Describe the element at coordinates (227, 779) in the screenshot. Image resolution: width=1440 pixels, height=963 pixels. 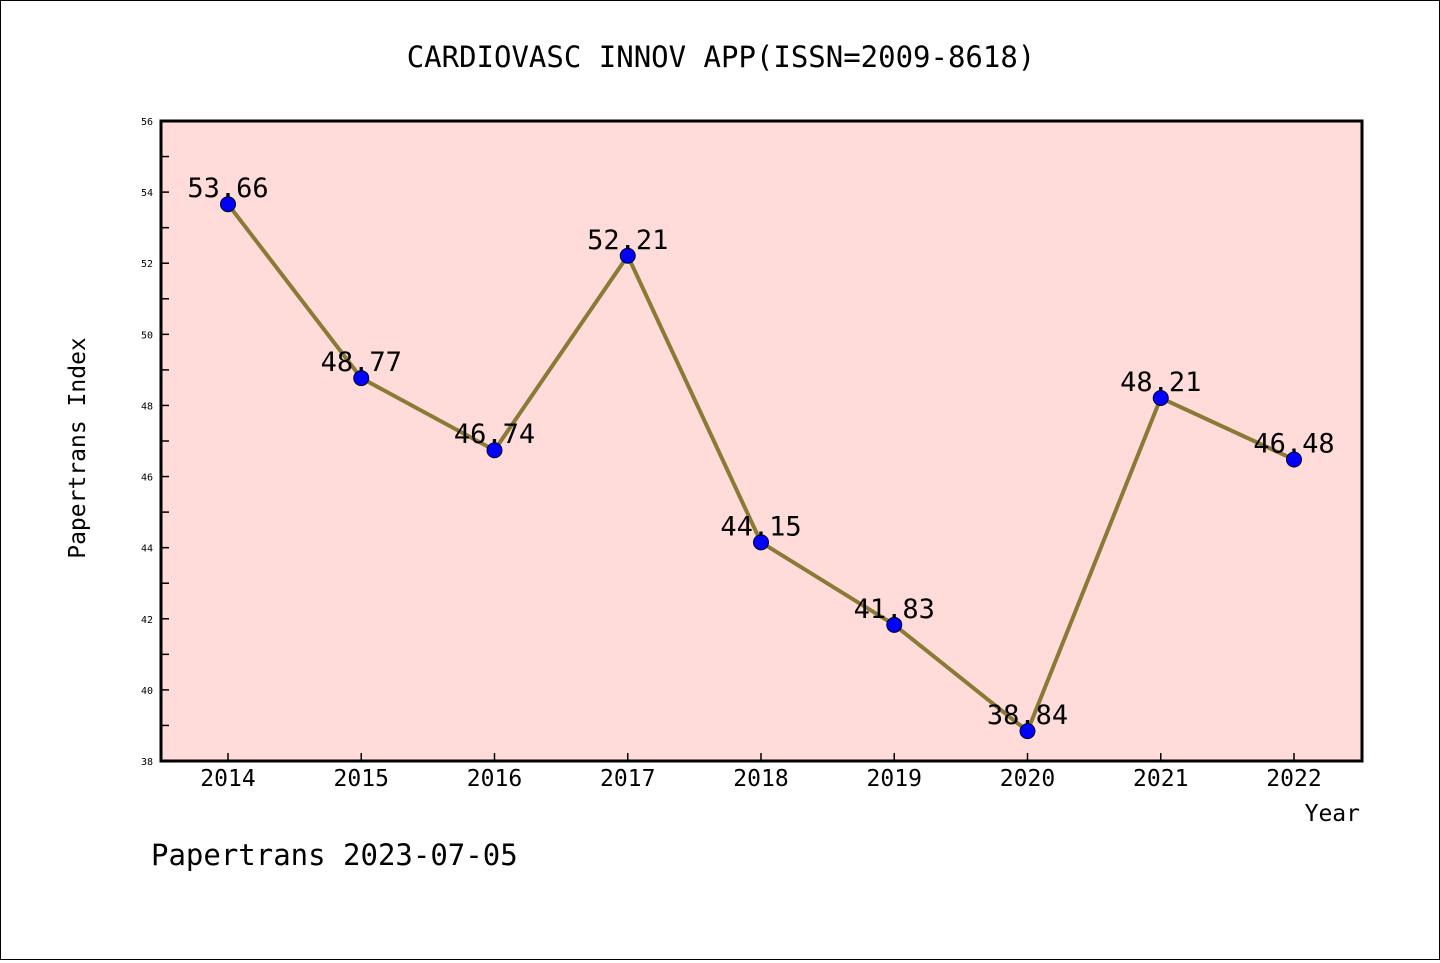
I see `x-tick-label: 2014` at that location.